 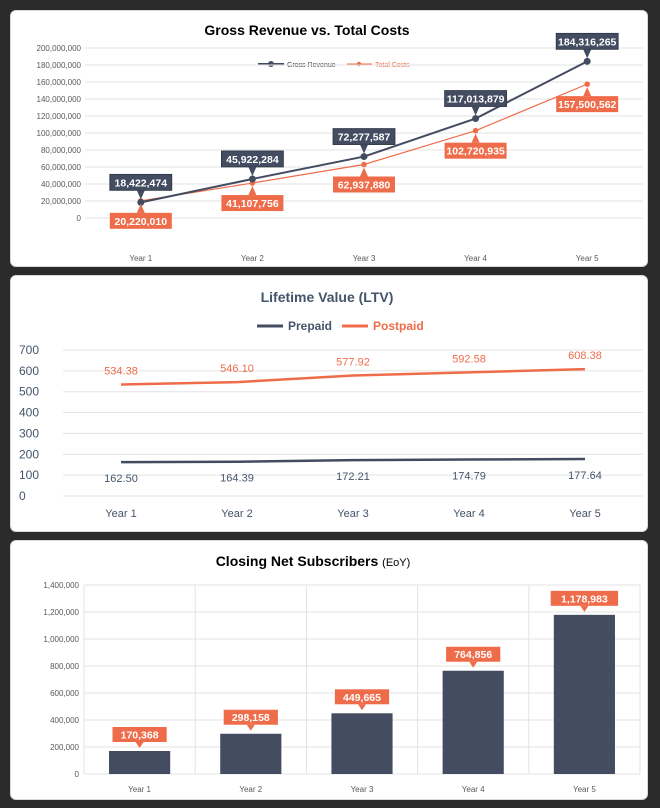 I want to click on y-tick-label: 1,200,000, so click(x=61, y=612).